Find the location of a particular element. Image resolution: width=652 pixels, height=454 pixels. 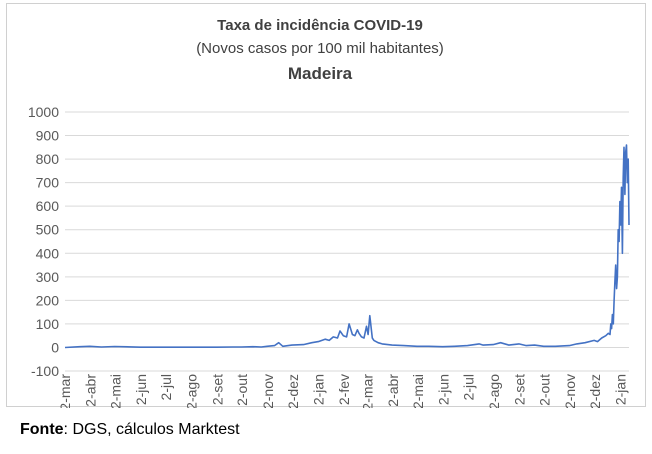

y-axis-ticks: -100 0 100 200 300 400 500 600 700 800 900 1000 is located at coordinates (43, 241).